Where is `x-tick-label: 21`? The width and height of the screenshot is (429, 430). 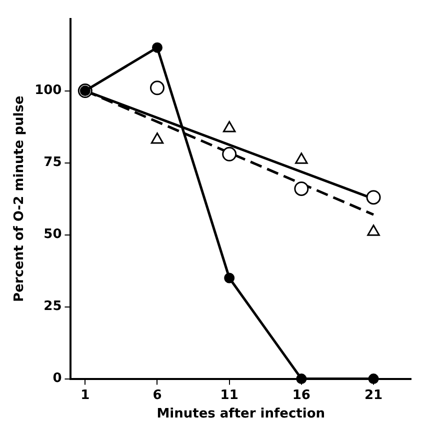 x-tick-label: 21 is located at coordinates (373, 395).